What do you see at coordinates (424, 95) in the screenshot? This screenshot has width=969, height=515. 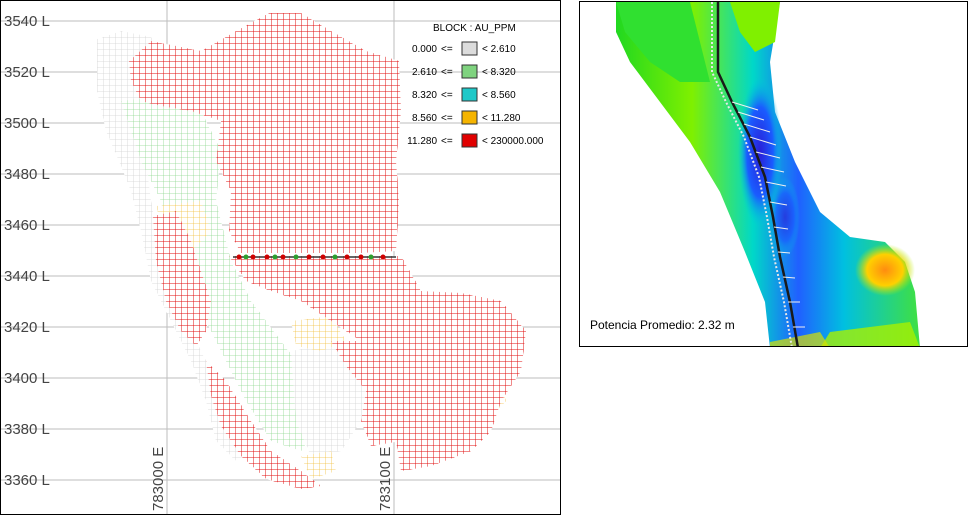 I see `legend-entry-min: 8.320` at bounding box center [424, 95].